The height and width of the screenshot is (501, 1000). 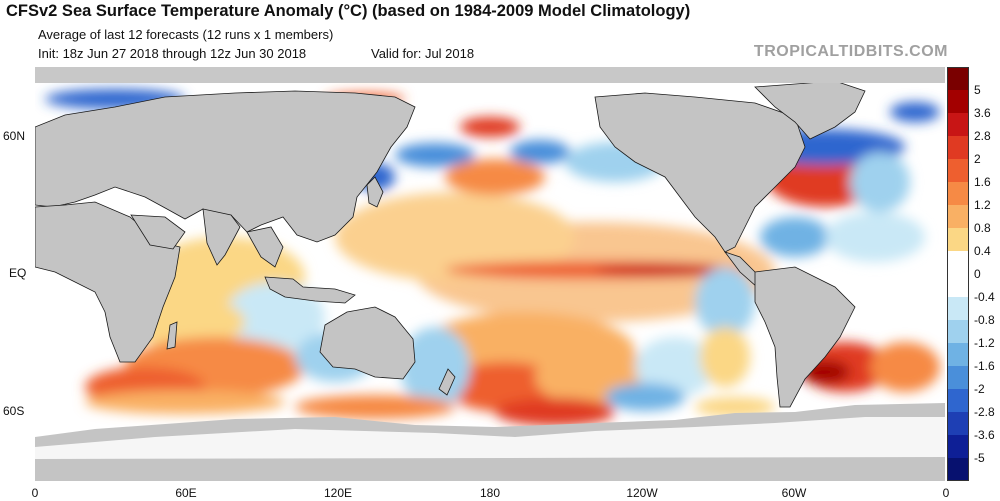 I want to click on lon-label-60w: 60W, so click(x=794, y=493).